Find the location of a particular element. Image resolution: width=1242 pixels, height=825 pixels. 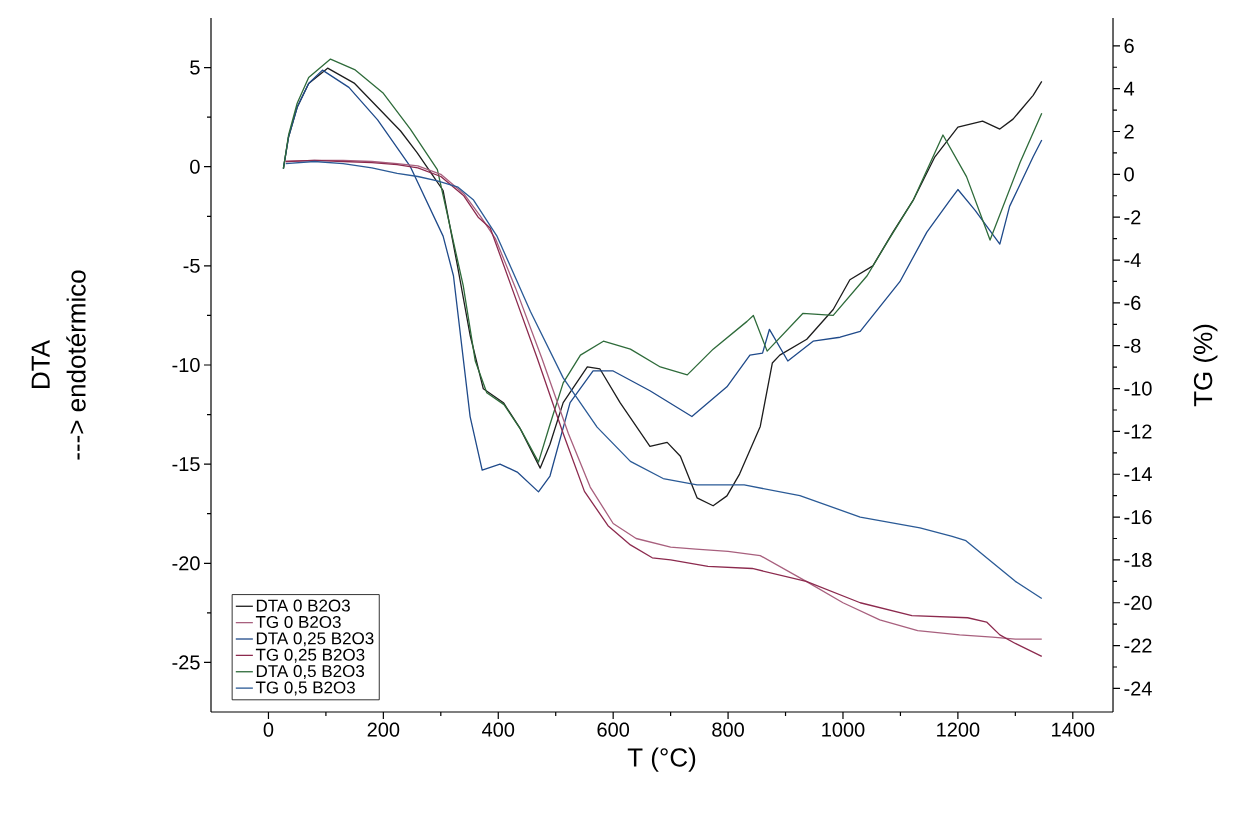

y-tick-label: -5 is located at coordinates (191, 265).